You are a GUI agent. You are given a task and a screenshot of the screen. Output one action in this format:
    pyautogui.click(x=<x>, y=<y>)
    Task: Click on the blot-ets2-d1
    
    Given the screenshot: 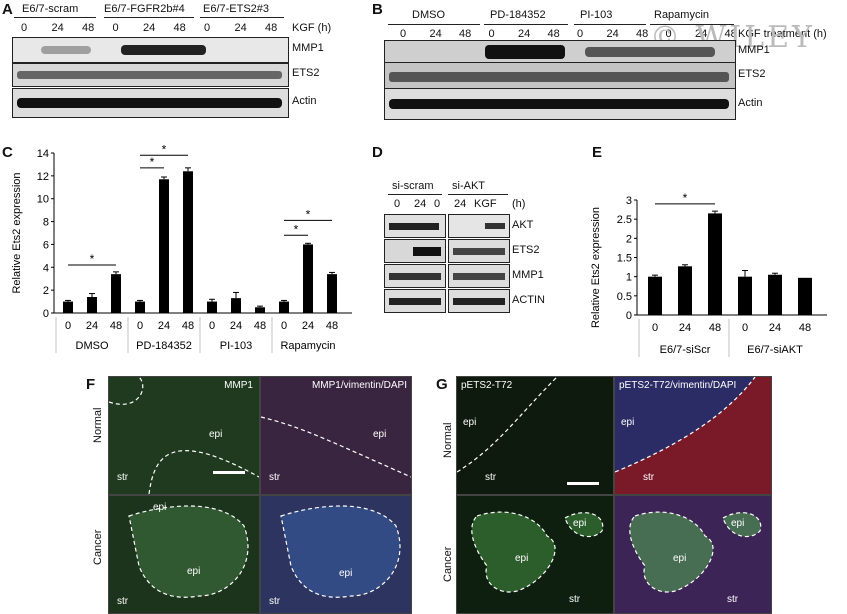 What is the action you would take?
    pyautogui.click(x=415, y=251)
    